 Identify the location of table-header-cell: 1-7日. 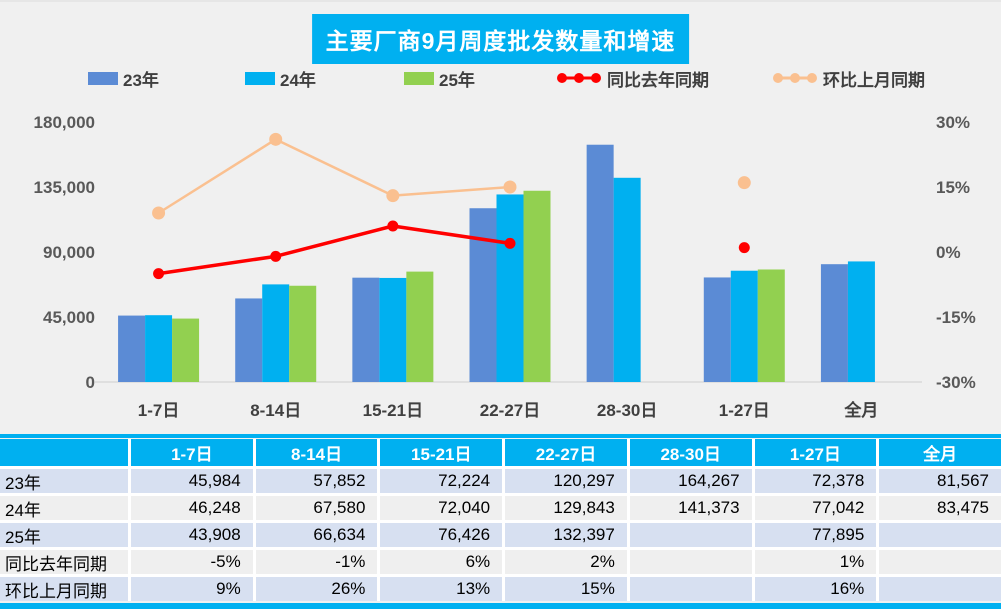
(192, 452).